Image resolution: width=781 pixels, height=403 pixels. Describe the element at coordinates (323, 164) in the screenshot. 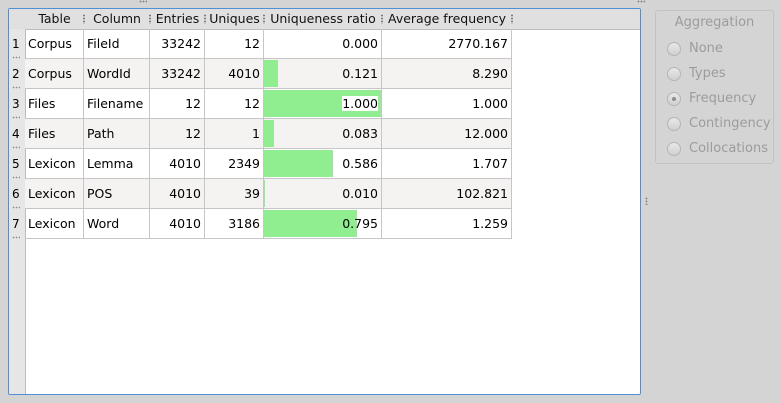

I see `cell-uniqueness-ratio: 0.586` at that location.